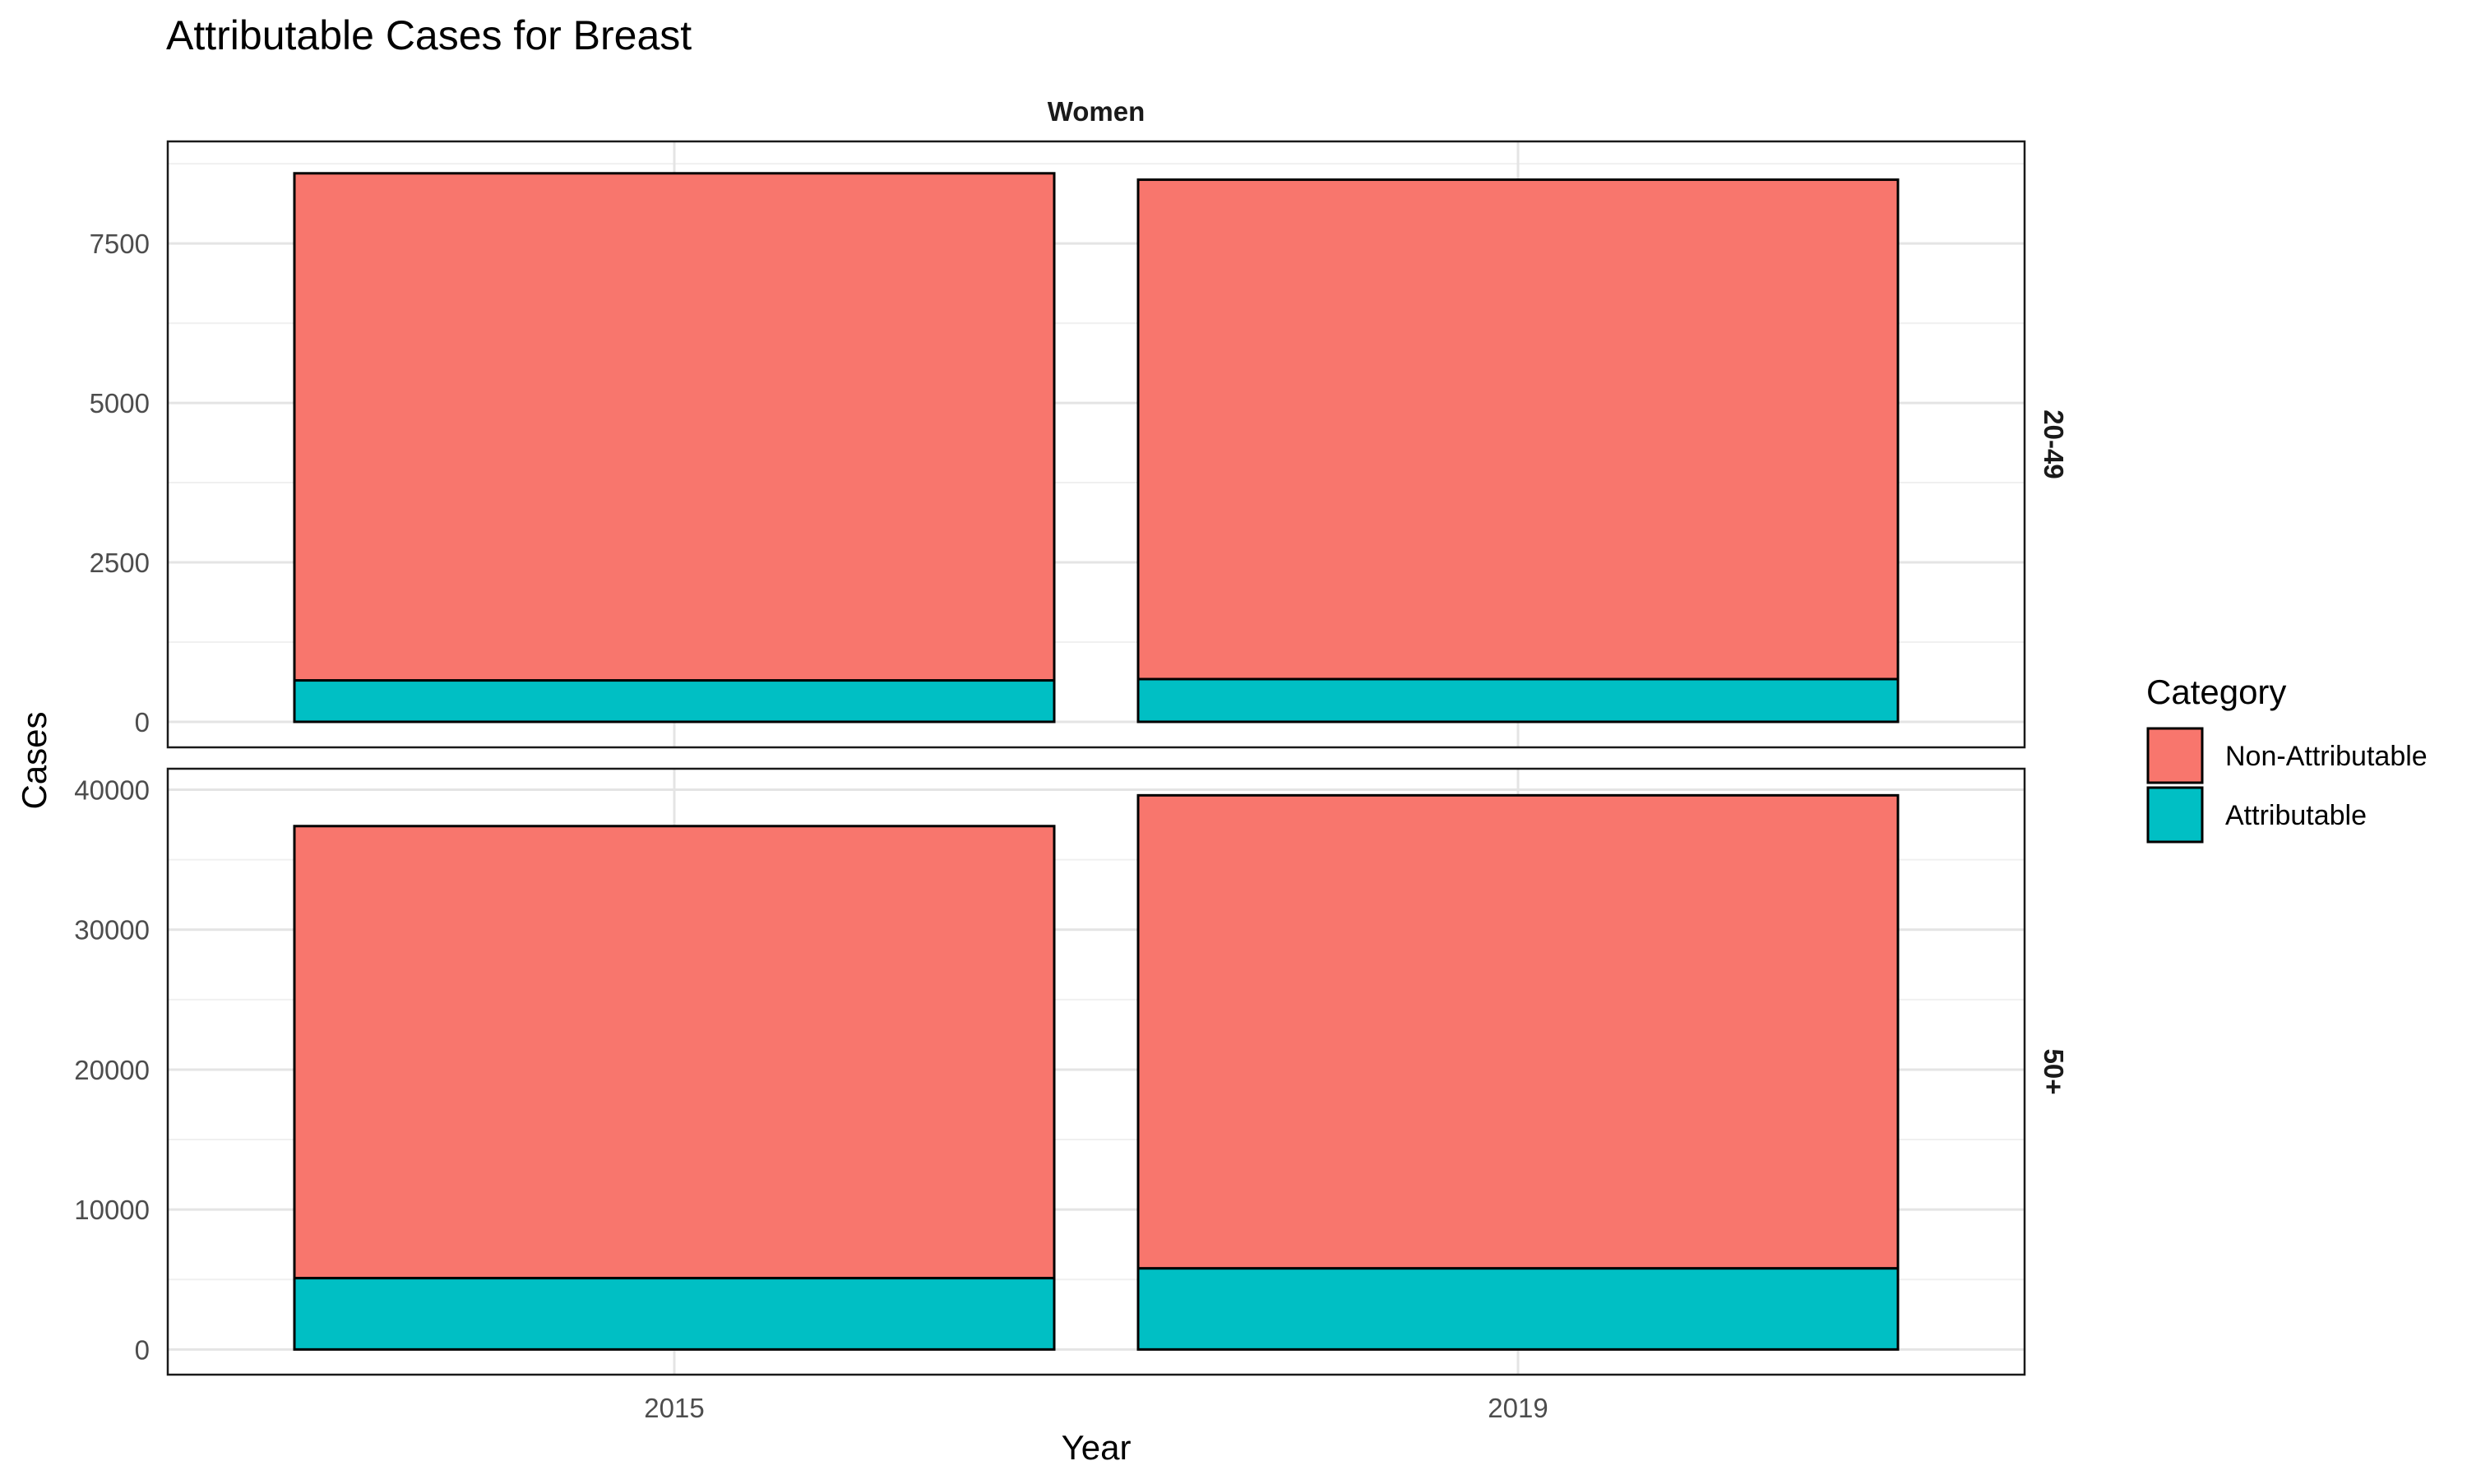 The width and height of the screenshot is (2467, 1484). What do you see at coordinates (429, 35) in the screenshot?
I see `chart-title: Attributable Cases for Breast` at bounding box center [429, 35].